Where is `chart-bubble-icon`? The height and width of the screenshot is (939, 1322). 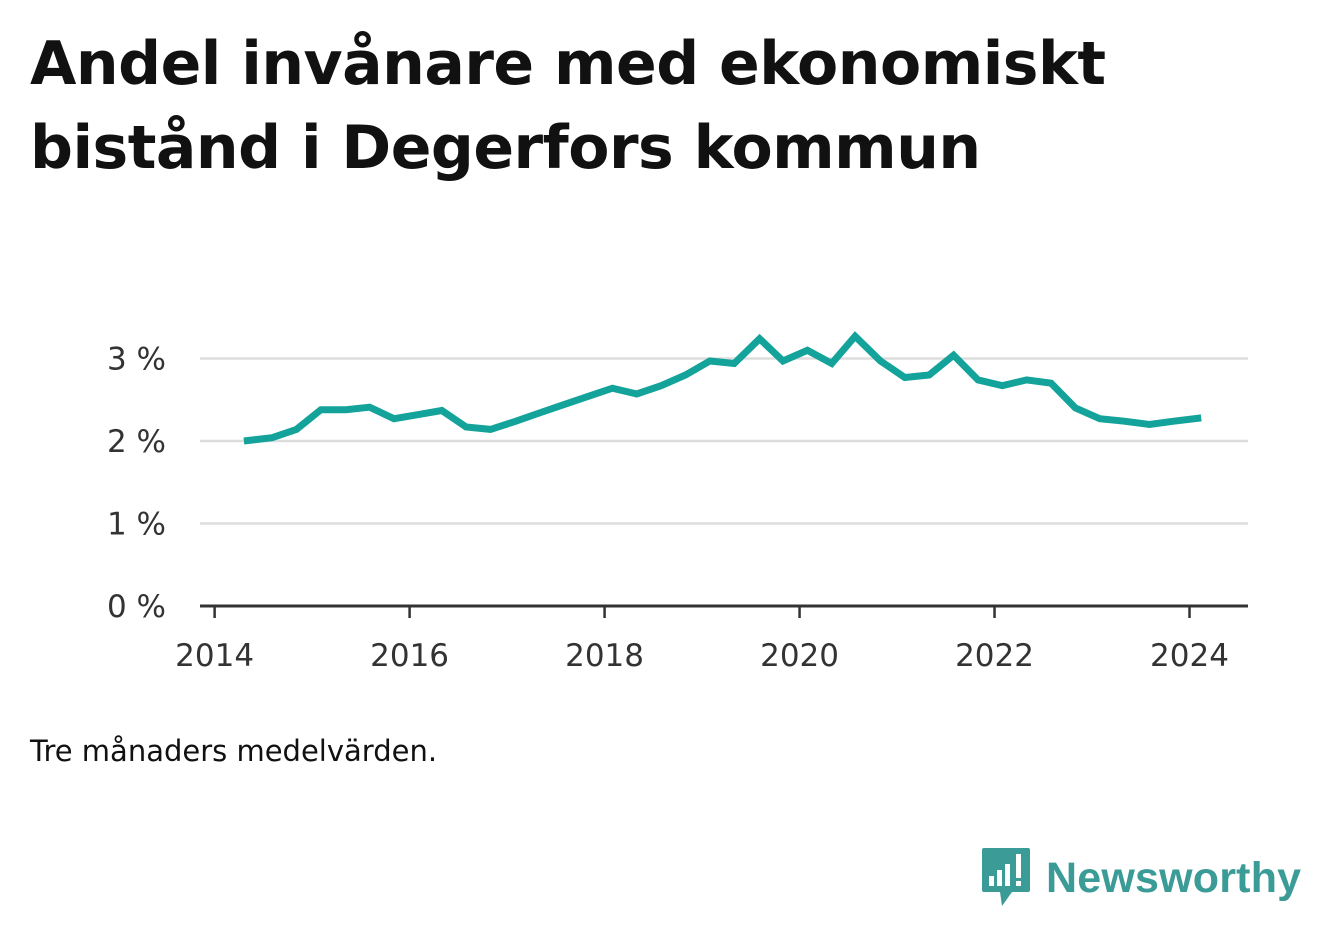
chart-bubble-icon is located at coordinates (1006, 877).